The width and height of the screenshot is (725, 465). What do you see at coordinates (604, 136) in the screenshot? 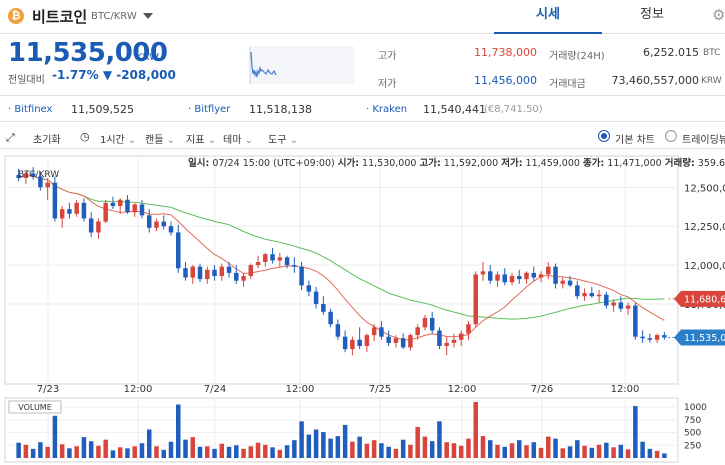
I see `basic-chart-radio` at bounding box center [604, 136].